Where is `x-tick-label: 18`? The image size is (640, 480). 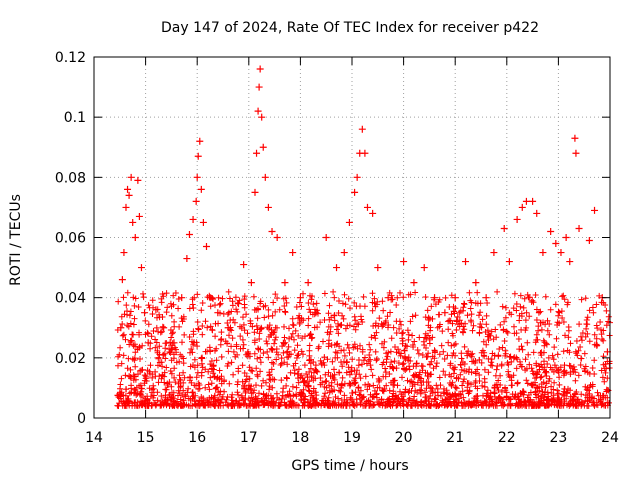
x-tick-label: 18 is located at coordinates (300, 438).